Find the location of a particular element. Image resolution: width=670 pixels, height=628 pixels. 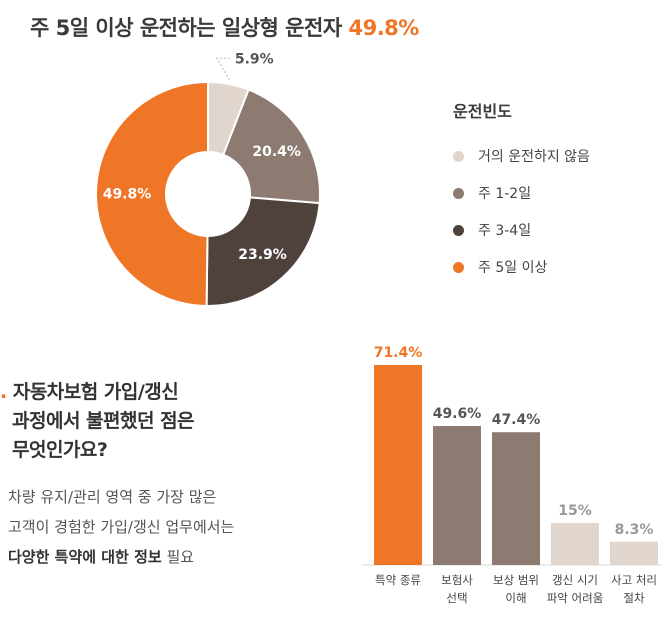

desc-line-2: 고객이 경험한 가입/갱신 업무에서는 is located at coordinates (121, 527).